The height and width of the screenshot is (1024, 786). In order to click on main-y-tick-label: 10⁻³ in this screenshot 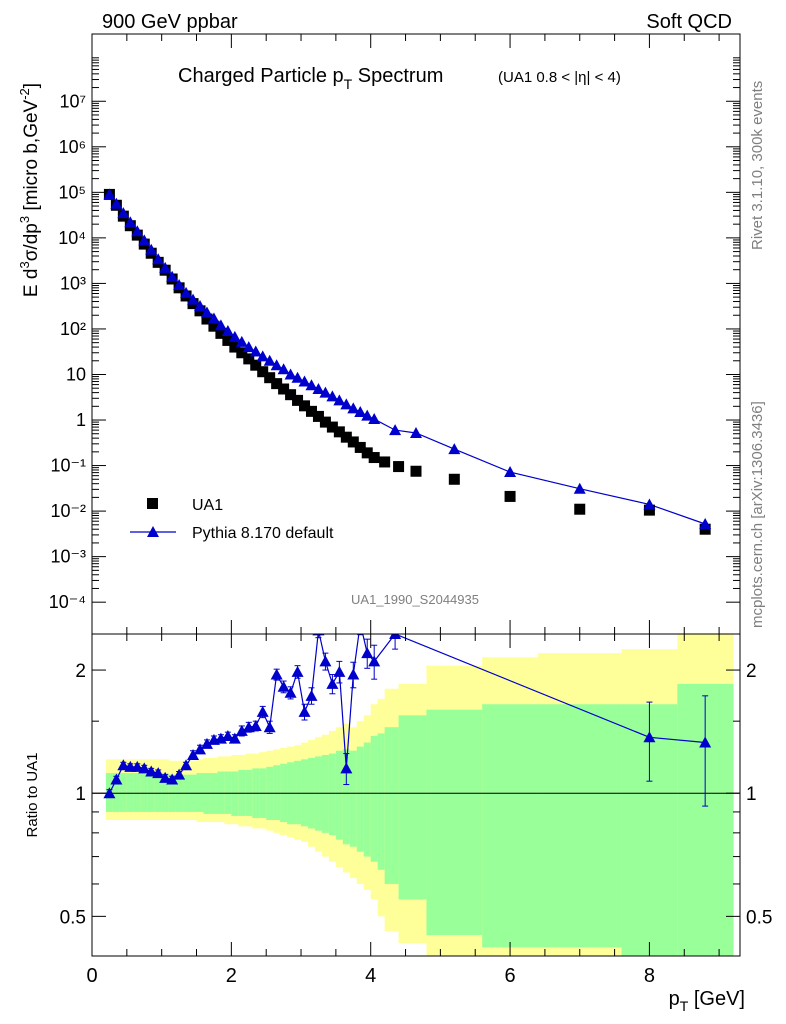, I will do `click(68, 557)`.